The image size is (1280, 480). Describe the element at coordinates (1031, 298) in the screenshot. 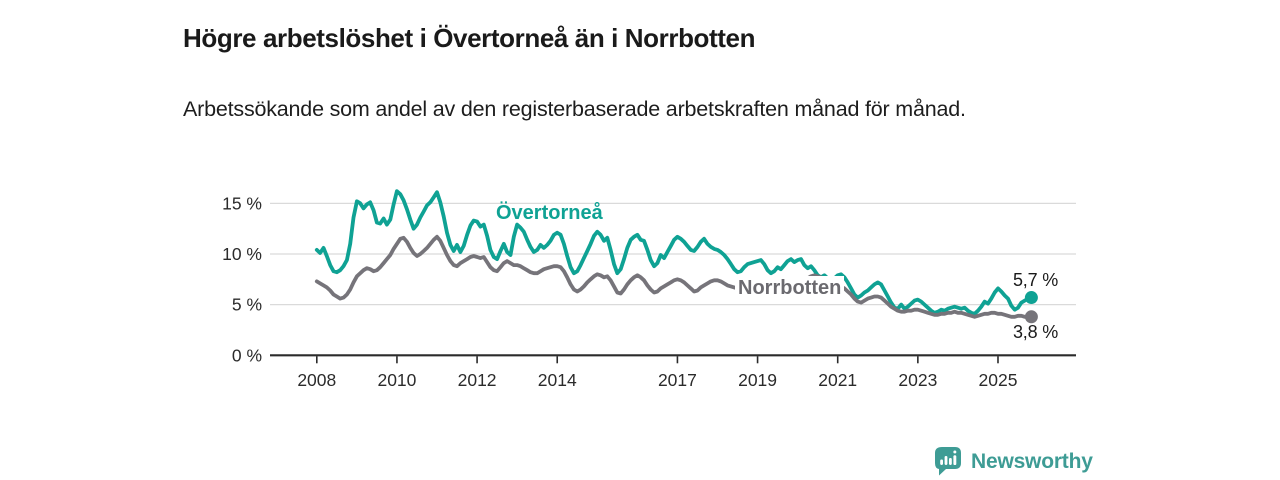

I see `overtornea-end-dot` at that location.